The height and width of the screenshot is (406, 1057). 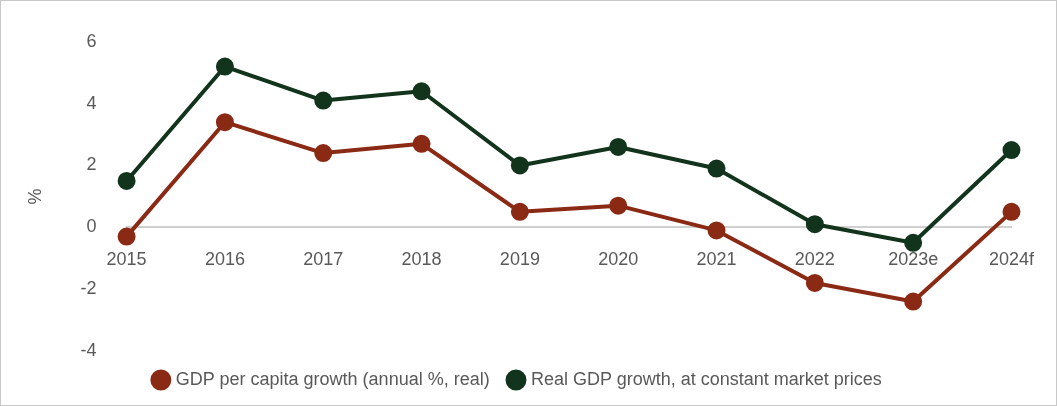 What do you see at coordinates (814, 259) in the screenshot?
I see `x-tick-label: 2022` at bounding box center [814, 259].